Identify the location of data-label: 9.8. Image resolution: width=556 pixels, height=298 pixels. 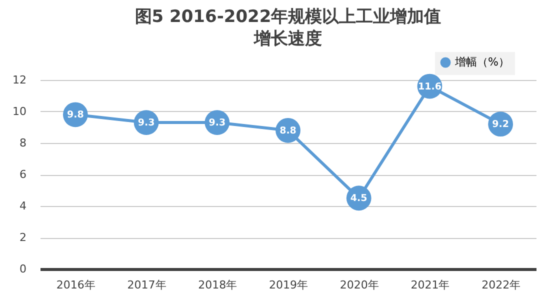
(75, 115).